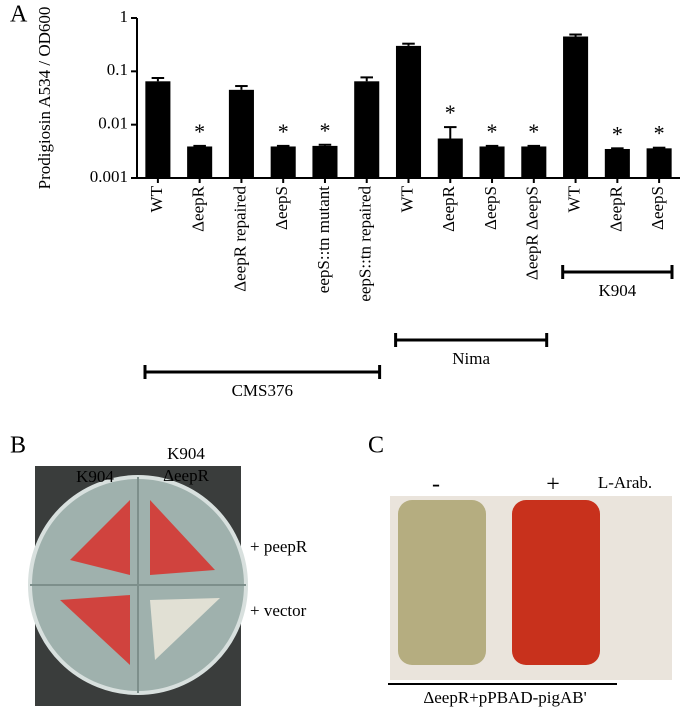  Describe the element at coordinates (239, 239) in the screenshot. I see `x-tick-label: ΔeepR repaired` at that location.